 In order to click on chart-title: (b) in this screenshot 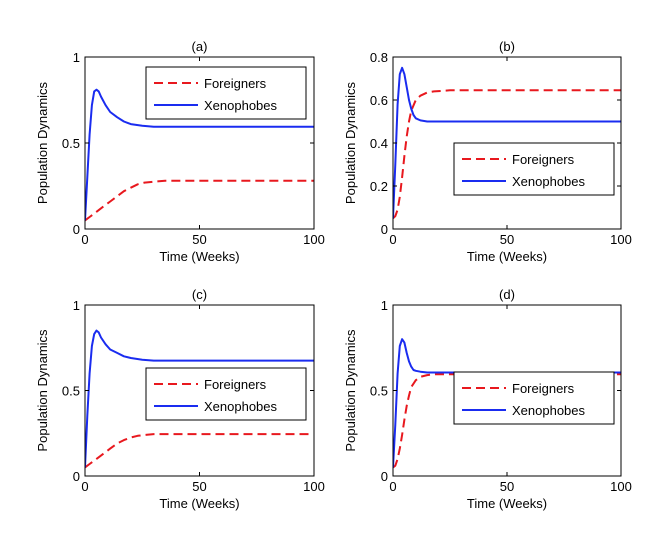, I will do `click(507, 46)`.